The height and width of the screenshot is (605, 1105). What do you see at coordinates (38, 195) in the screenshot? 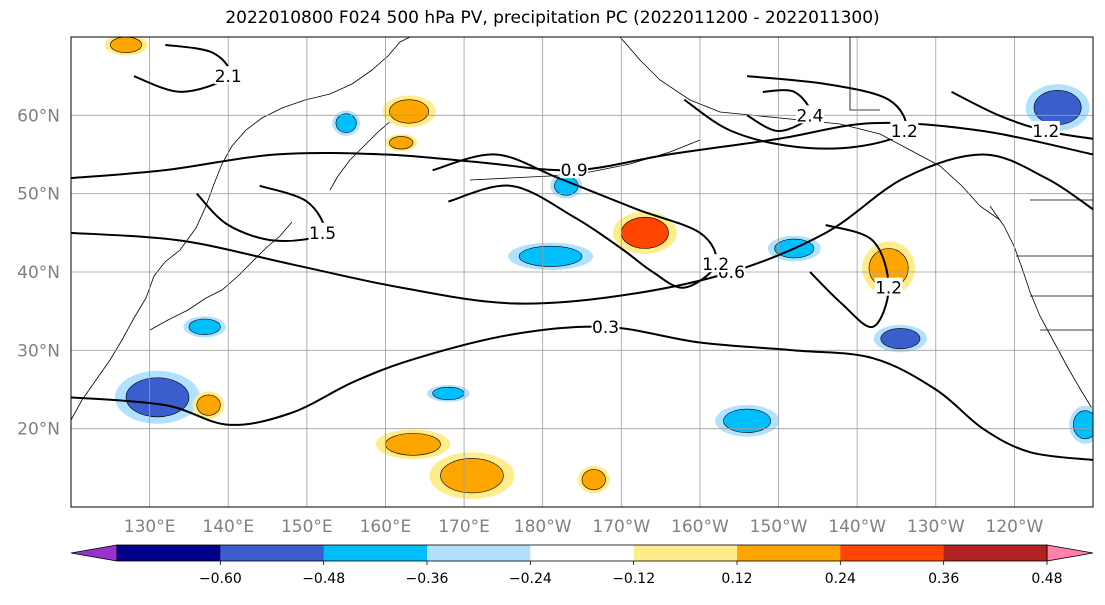
I see `lat-tick-label: 50°N` at bounding box center [38, 195].